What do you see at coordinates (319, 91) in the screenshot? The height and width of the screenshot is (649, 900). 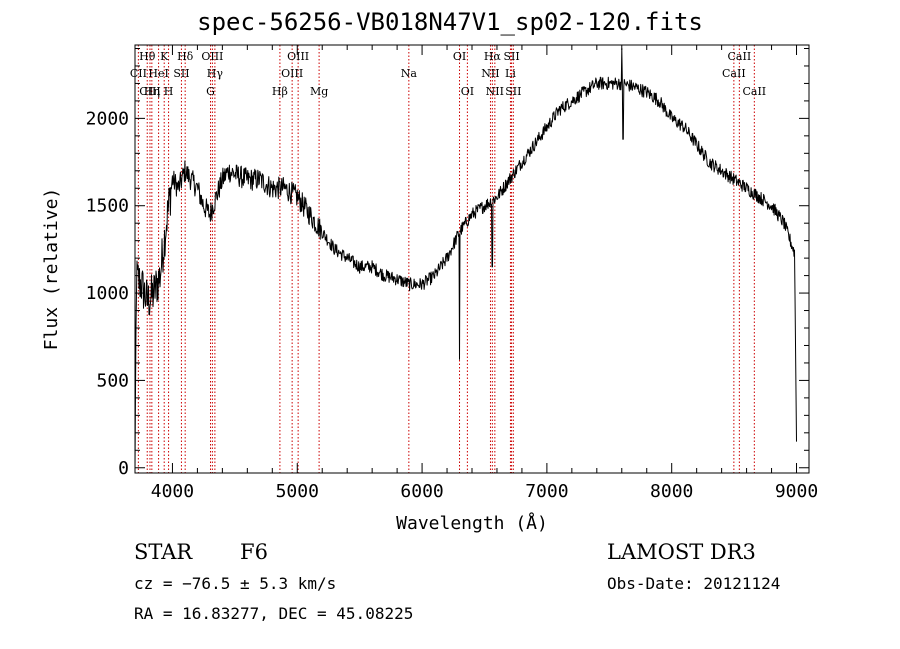 I see `line-label-15: Mg` at bounding box center [319, 91].